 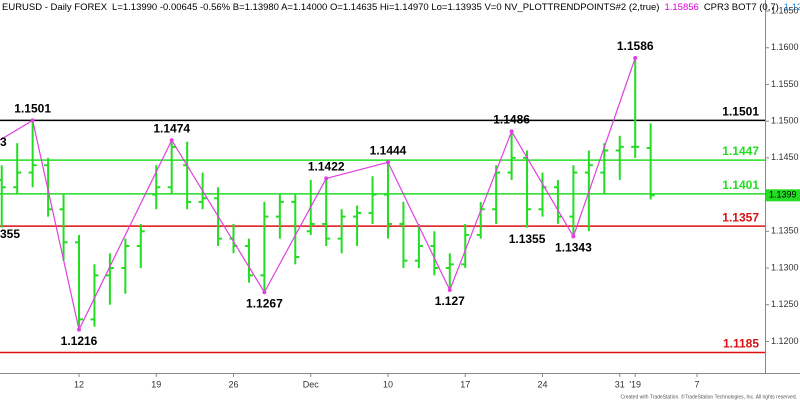 What do you see at coordinates (32, 109) in the screenshot?
I see `pivot-label: 1.1501` at bounding box center [32, 109].